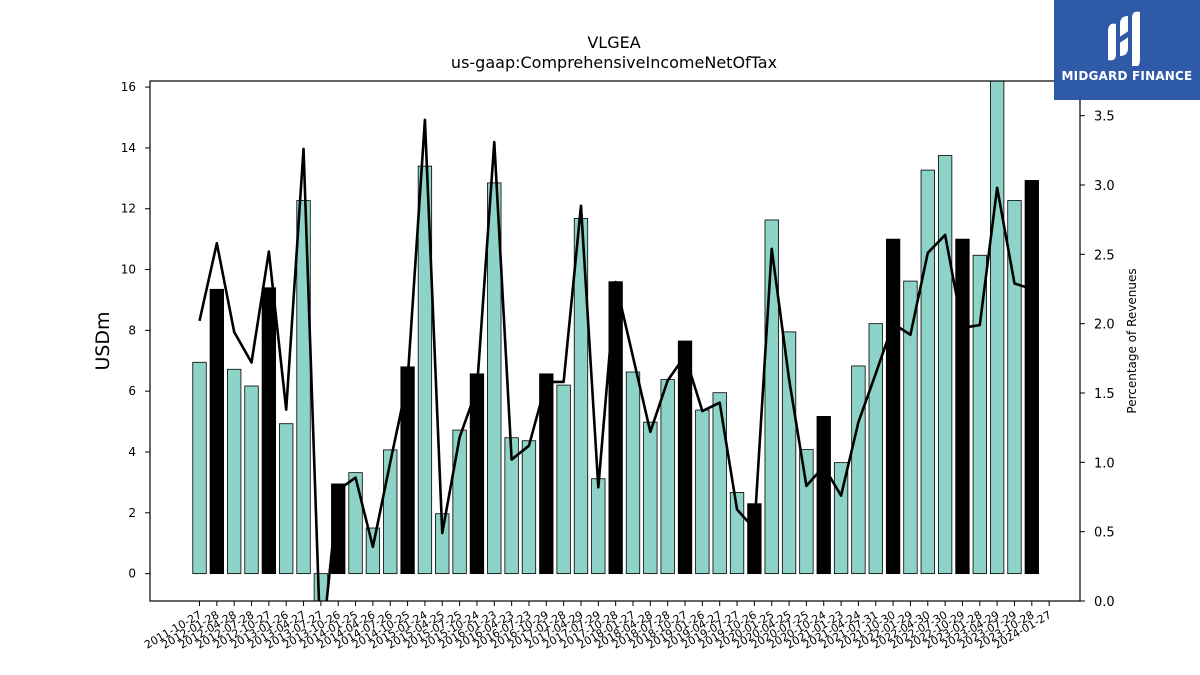 This screenshot has height=675, width=1200. Describe the element at coordinates (1104, 463) in the screenshot. I see `y-right-tick-label: 1.0` at that location.